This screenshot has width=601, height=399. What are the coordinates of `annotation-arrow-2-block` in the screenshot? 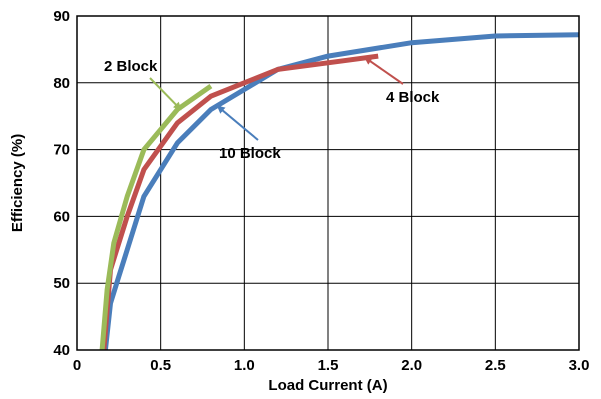 It's located at (165, 94).